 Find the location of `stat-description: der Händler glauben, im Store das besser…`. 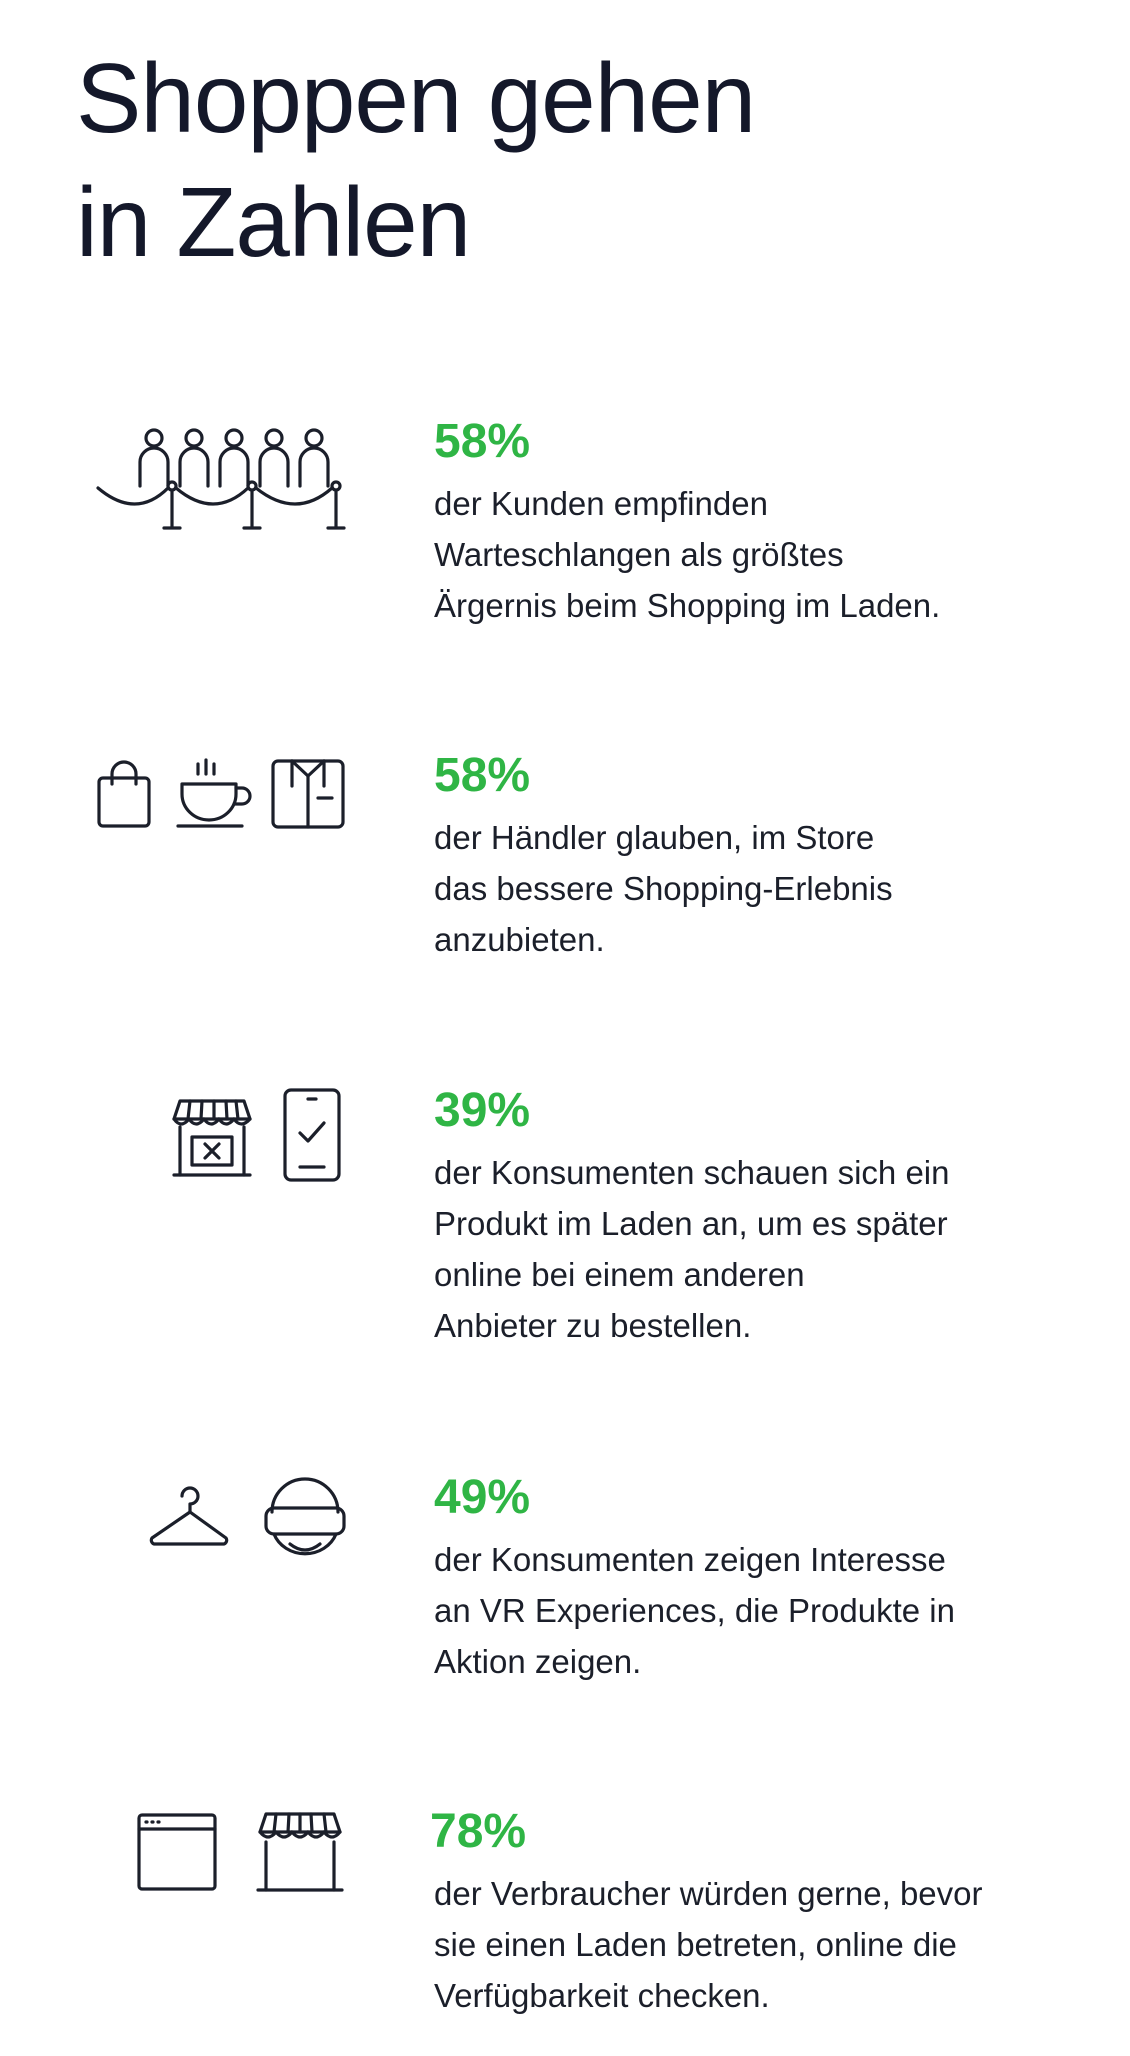

stat-description: der Händler glauben, im Store das besser… is located at coordinates (774, 888).